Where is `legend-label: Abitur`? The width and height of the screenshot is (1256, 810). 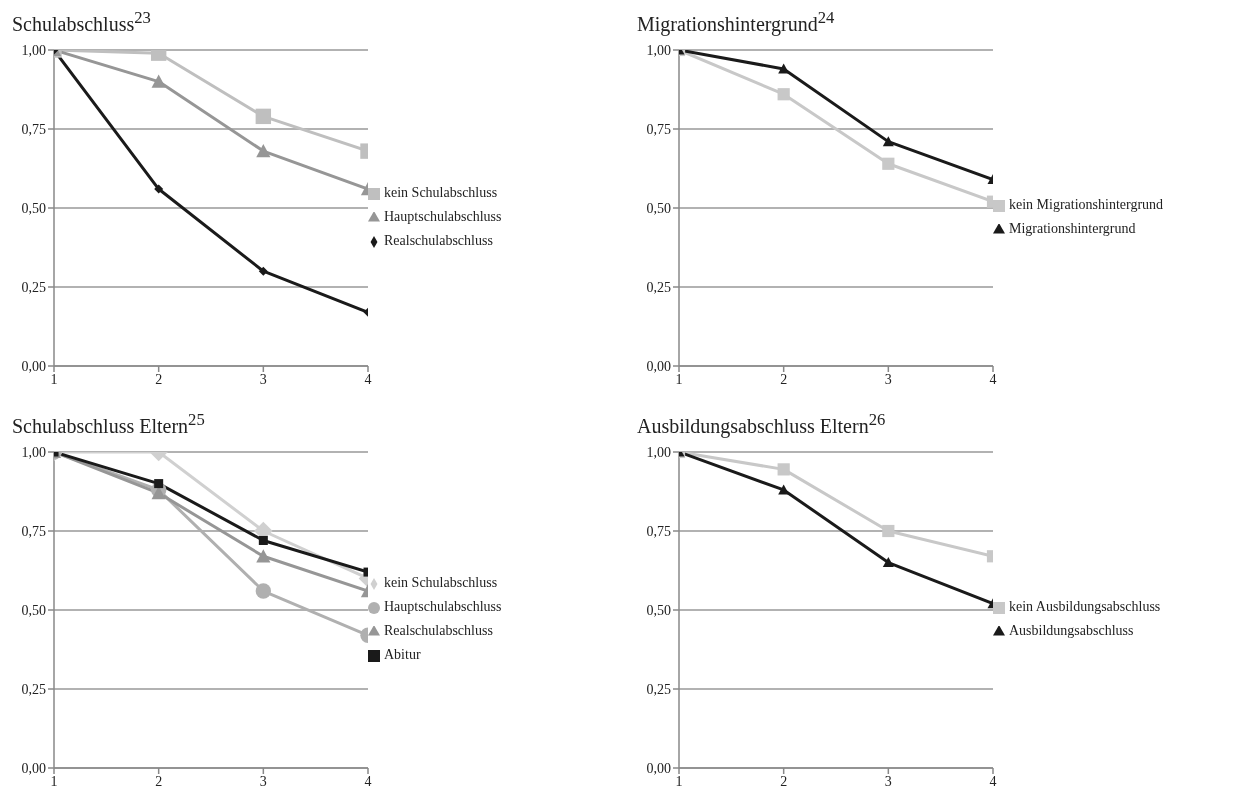 legend-label: Abitur is located at coordinates (402, 654).